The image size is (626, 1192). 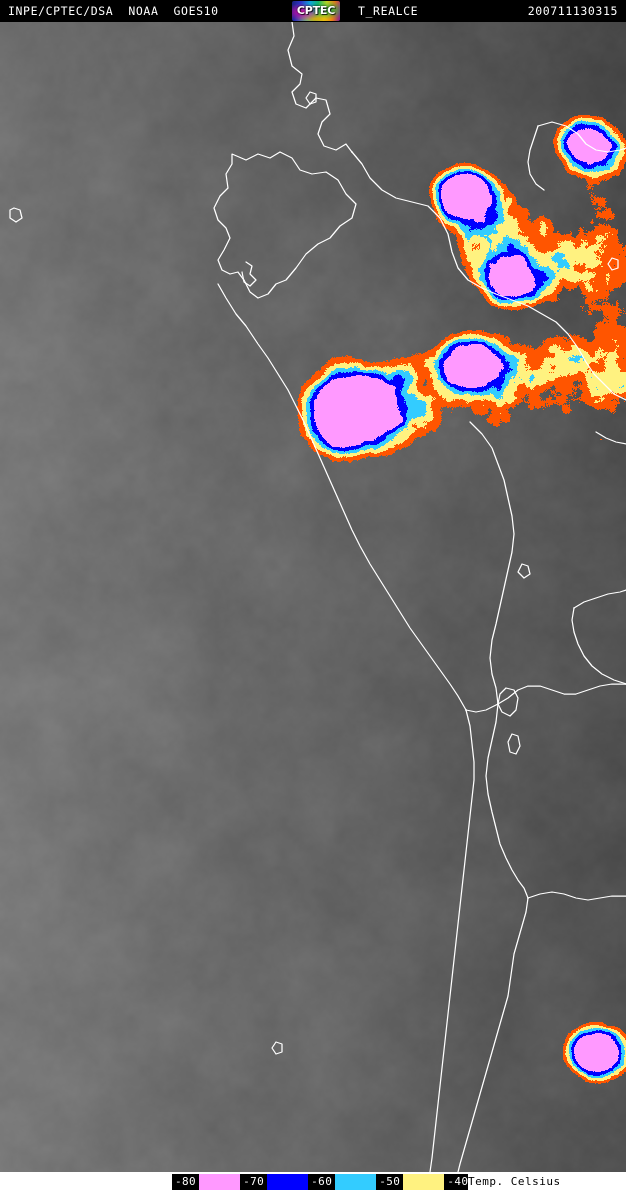 What do you see at coordinates (288, 1182) in the screenshot?
I see `legend-blue-swatch` at bounding box center [288, 1182].